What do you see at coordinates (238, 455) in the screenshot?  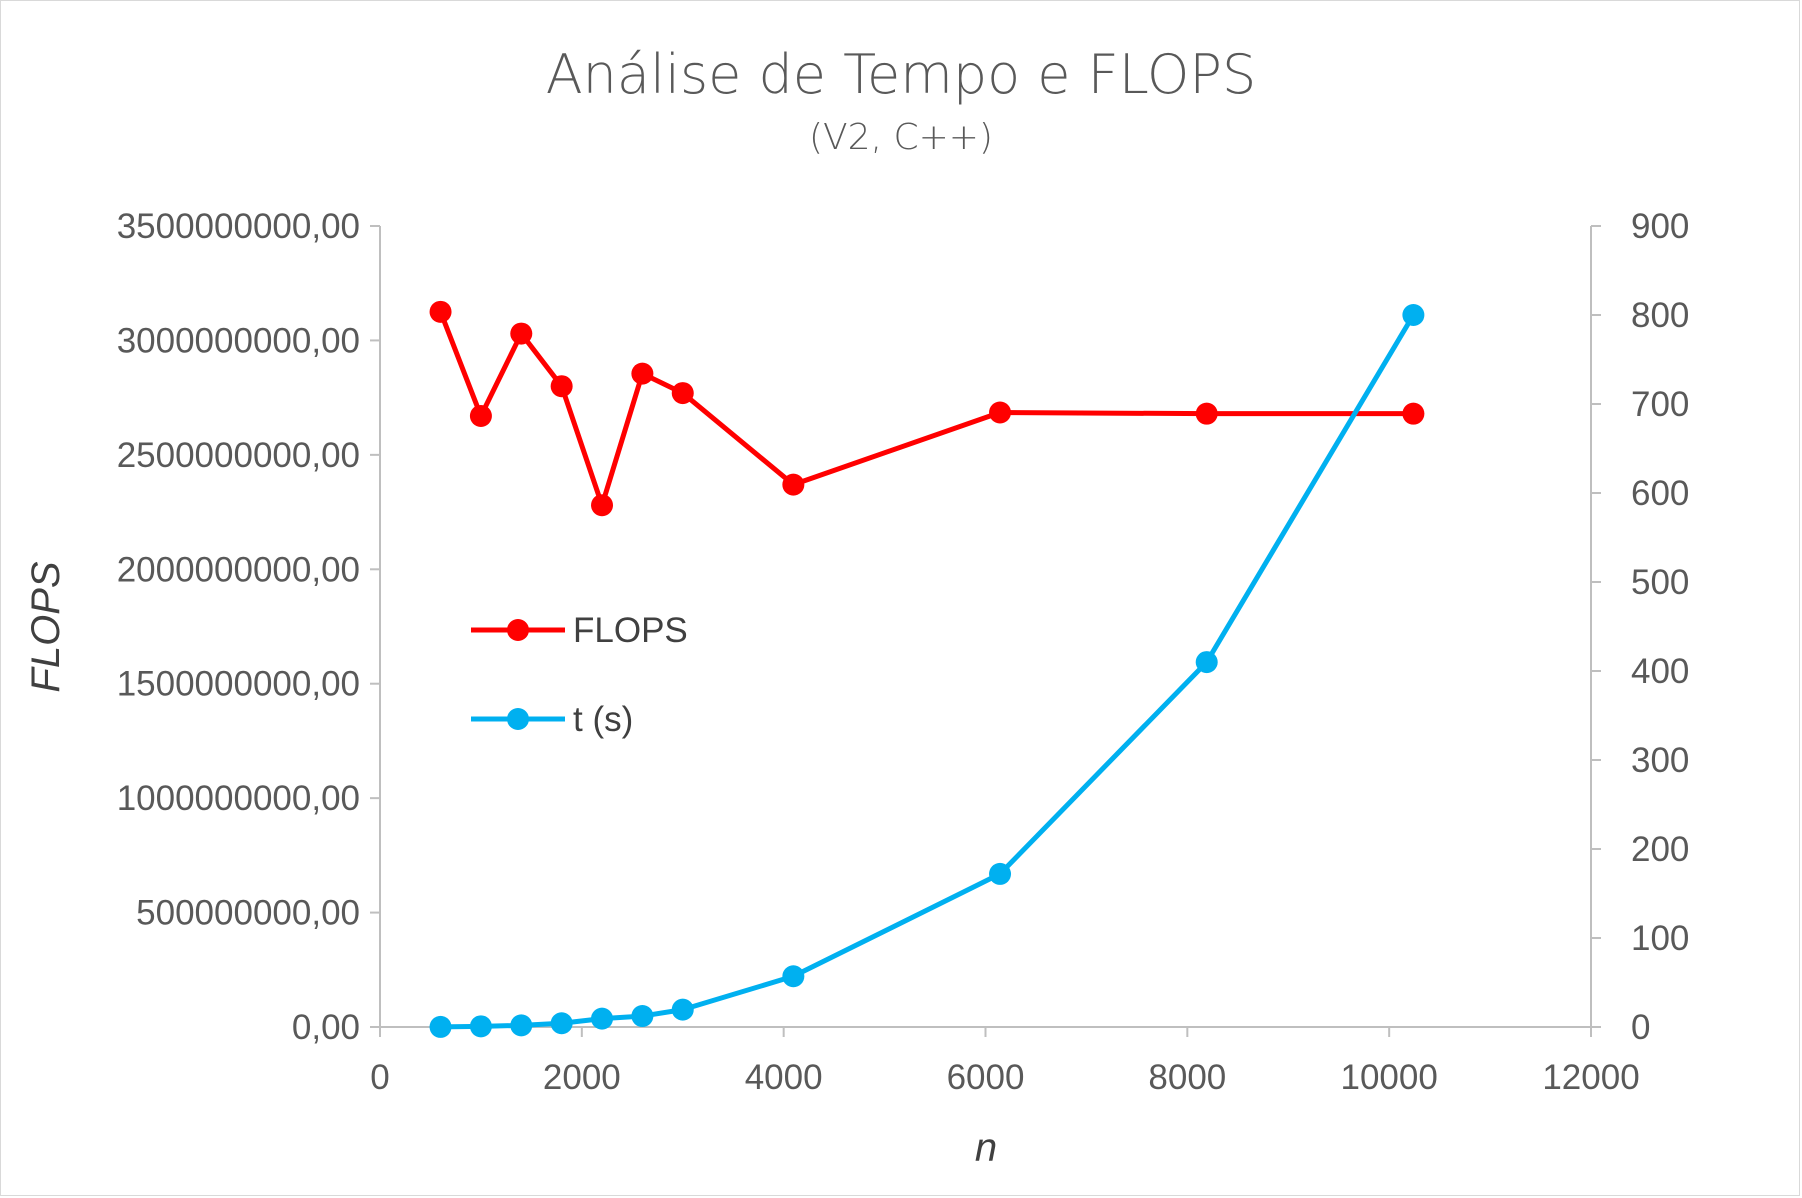 I see `y-tick-label-left: 2500000000,00` at bounding box center [238, 455].